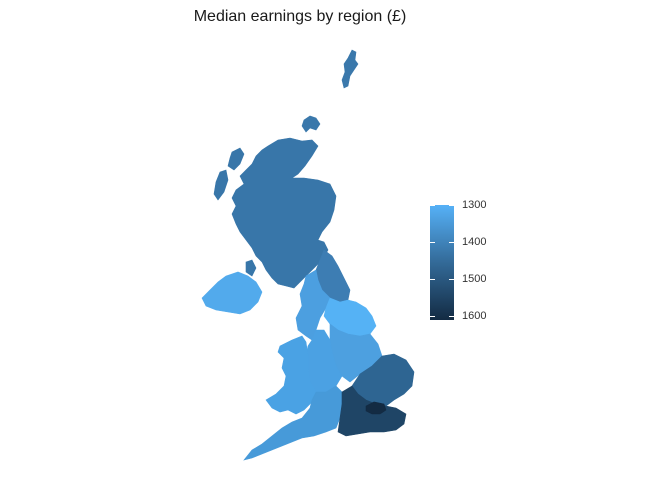  What do you see at coordinates (474, 242) in the screenshot?
I see `legend-tick-label: 1400` at bounding box center [474, 242].